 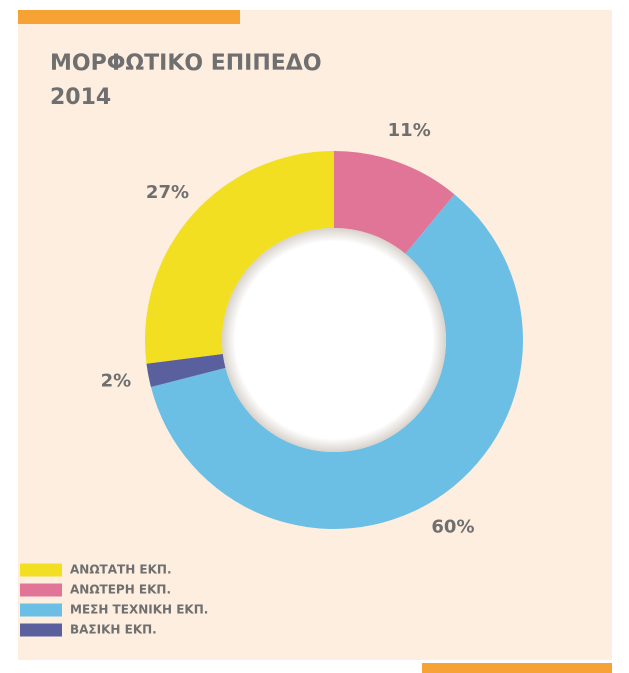 What do you see at coordinates (113, 630) in the screenshot?
I see `legend-label: ΒΑΣΙΚΗ ΕΚΠ.` at bounding box center [113, 630].